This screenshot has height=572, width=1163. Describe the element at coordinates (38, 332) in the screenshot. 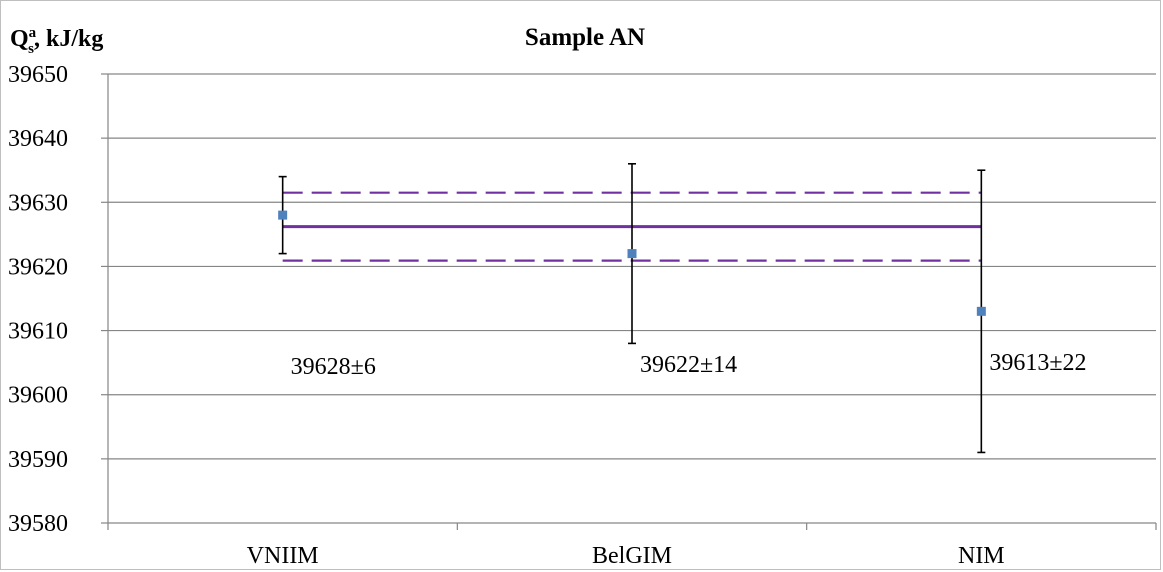

I see `y-tick-label: 39610` at that location.